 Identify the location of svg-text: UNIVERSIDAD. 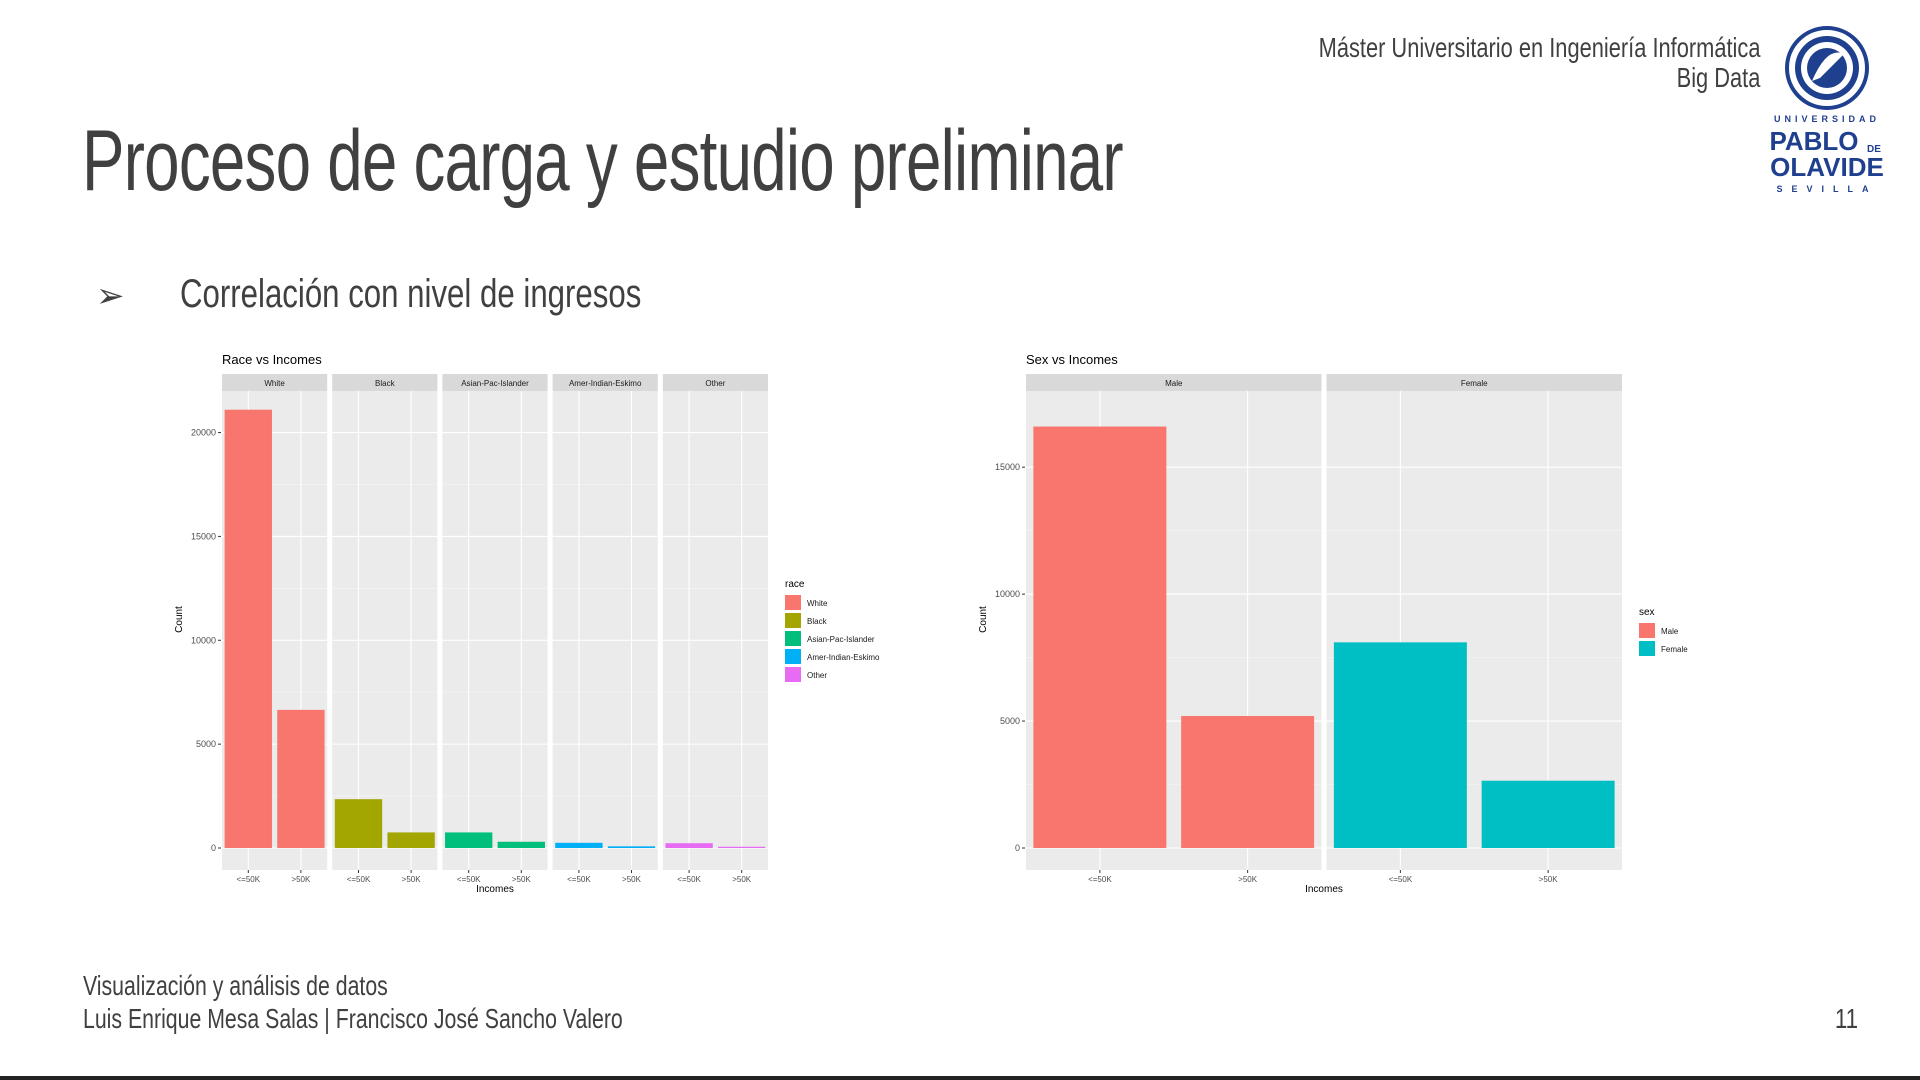
(1827, 119).